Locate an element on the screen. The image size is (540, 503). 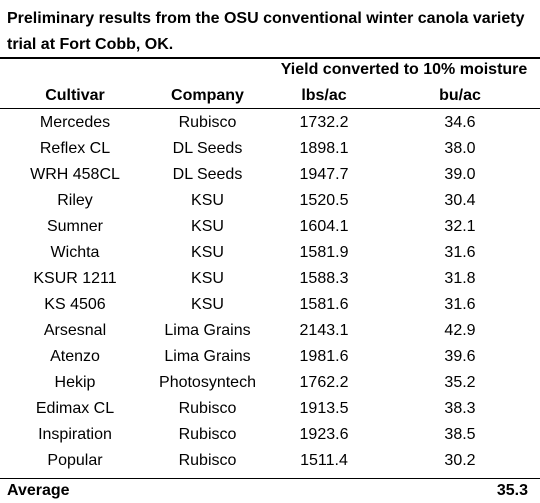
bu-ac-cell: 39.0 is located at coordinates (460, 174).